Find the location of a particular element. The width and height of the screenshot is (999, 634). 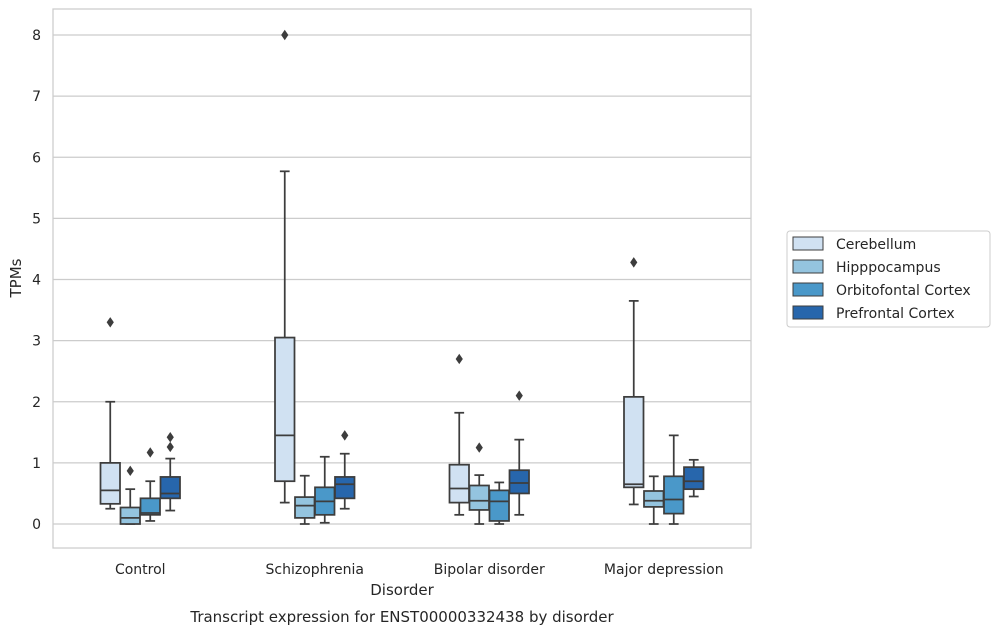

y-tick-label: 5 is located at coordinates (36, 219).